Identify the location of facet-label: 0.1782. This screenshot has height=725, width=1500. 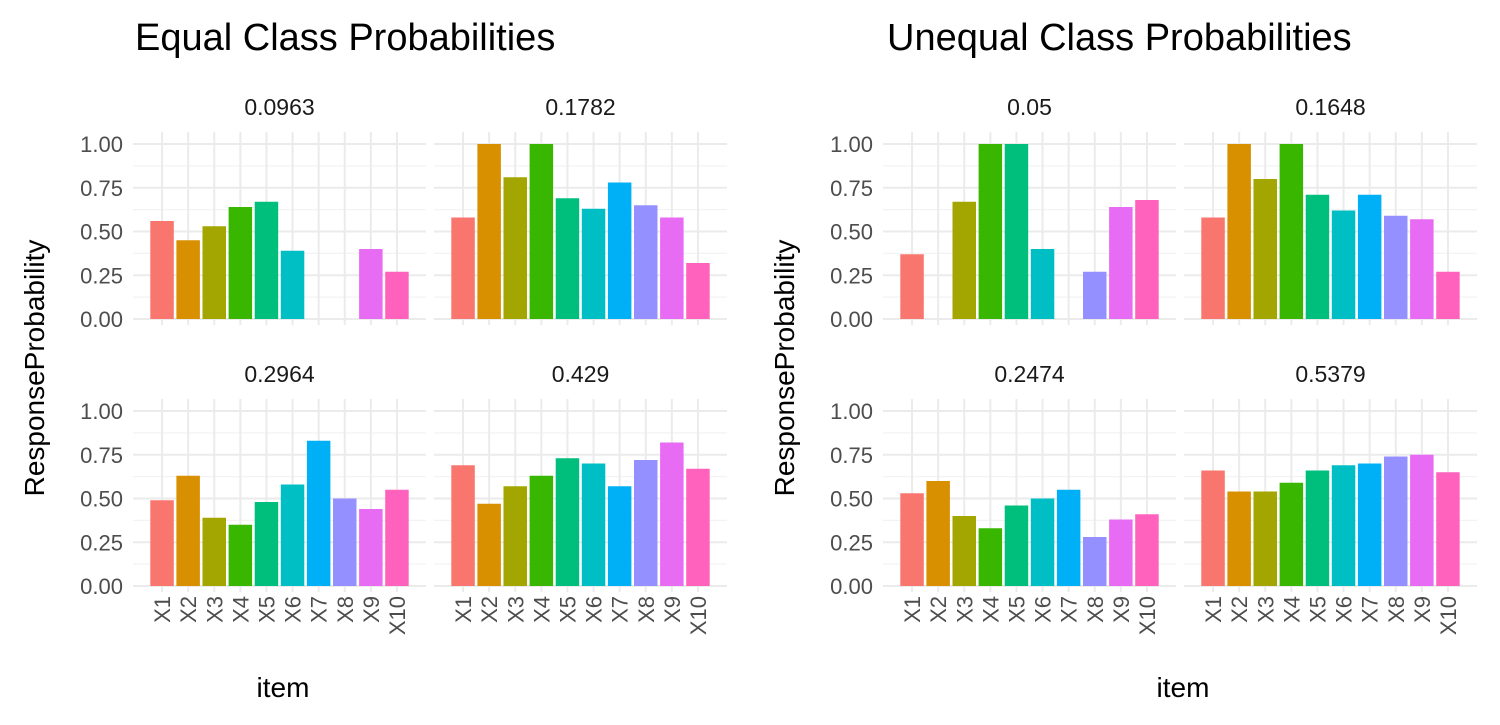
(580, 107).